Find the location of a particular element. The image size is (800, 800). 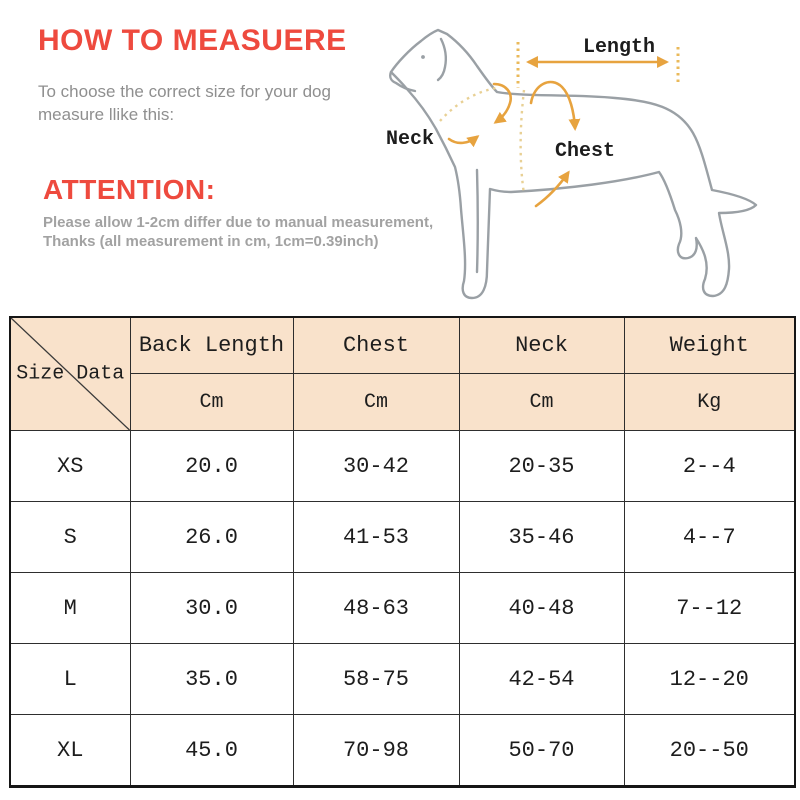

unit-chest: Cm is located at coordinates (376, 402).